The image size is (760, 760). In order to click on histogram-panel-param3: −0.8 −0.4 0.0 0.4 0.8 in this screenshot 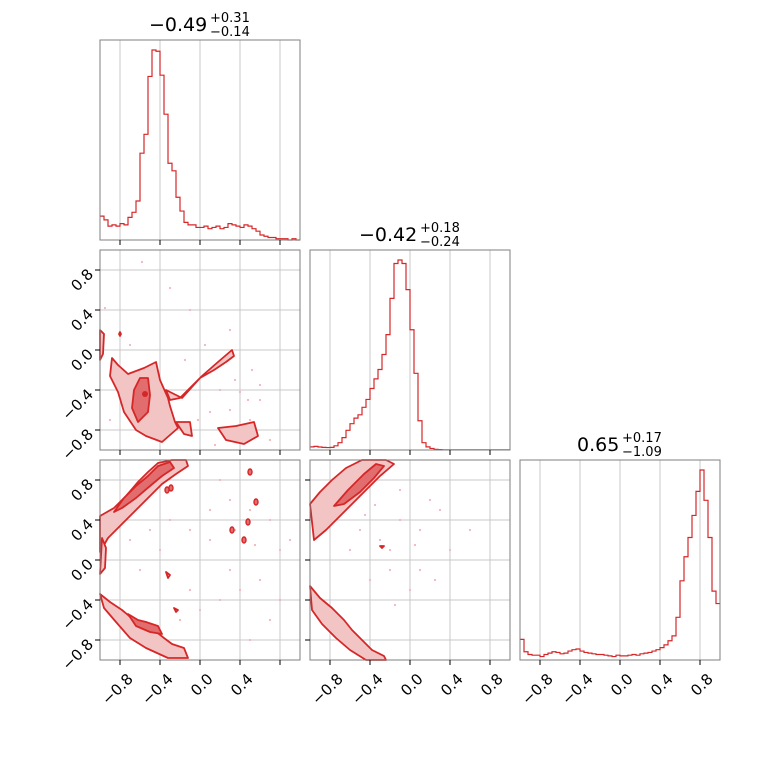, I will do `click(619, 584)`.